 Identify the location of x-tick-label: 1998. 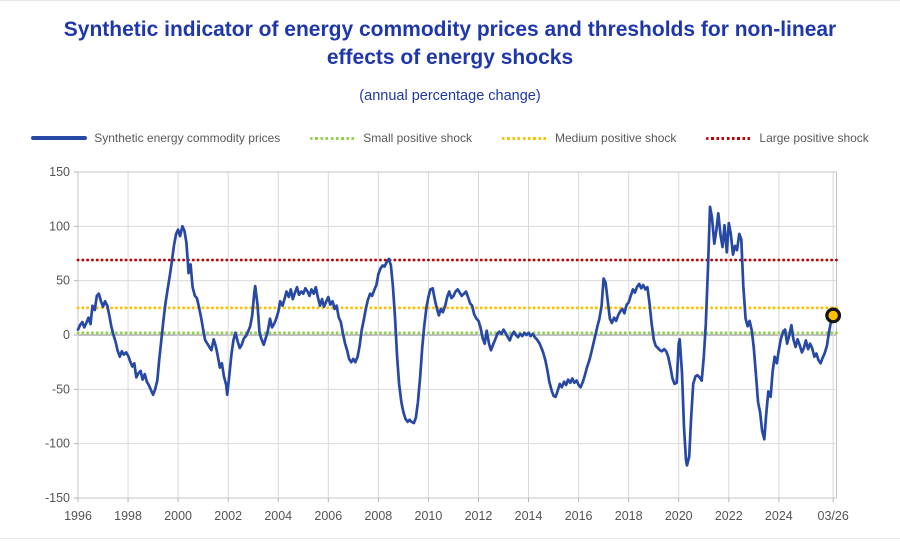
(128, 516).